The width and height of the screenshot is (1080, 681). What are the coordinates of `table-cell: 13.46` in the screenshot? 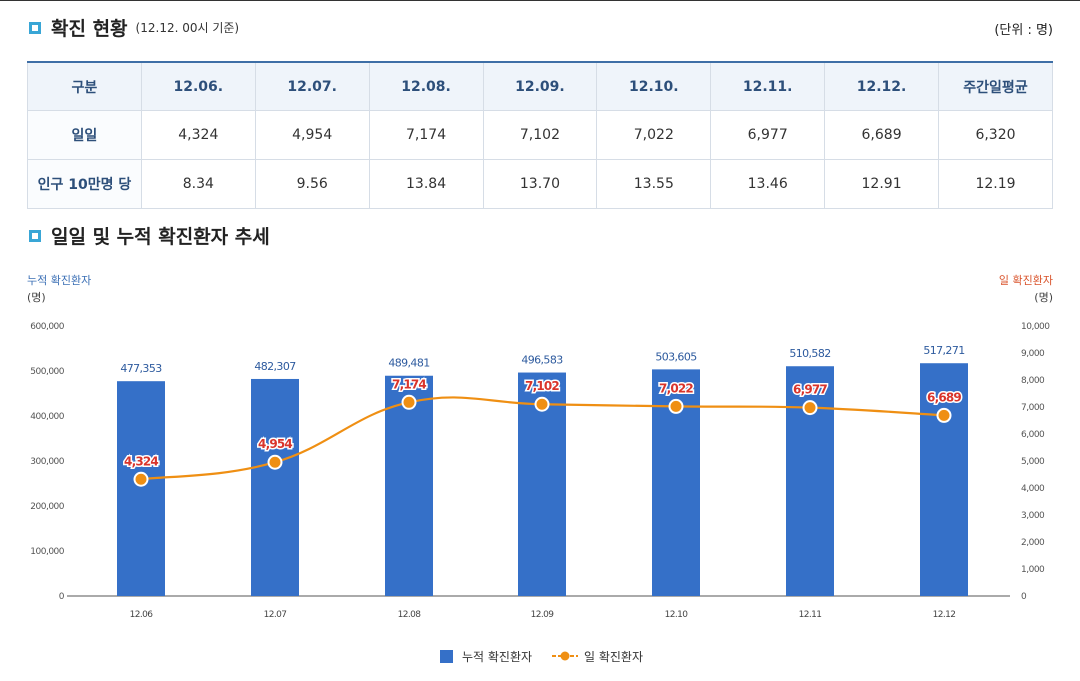 It's located at (768, 184).